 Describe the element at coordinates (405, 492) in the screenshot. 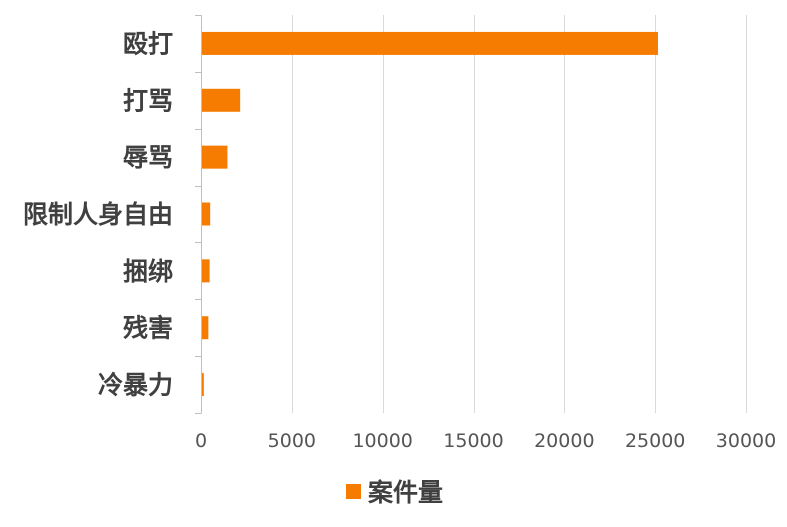

I see `legend-label: 案件量` at that location.